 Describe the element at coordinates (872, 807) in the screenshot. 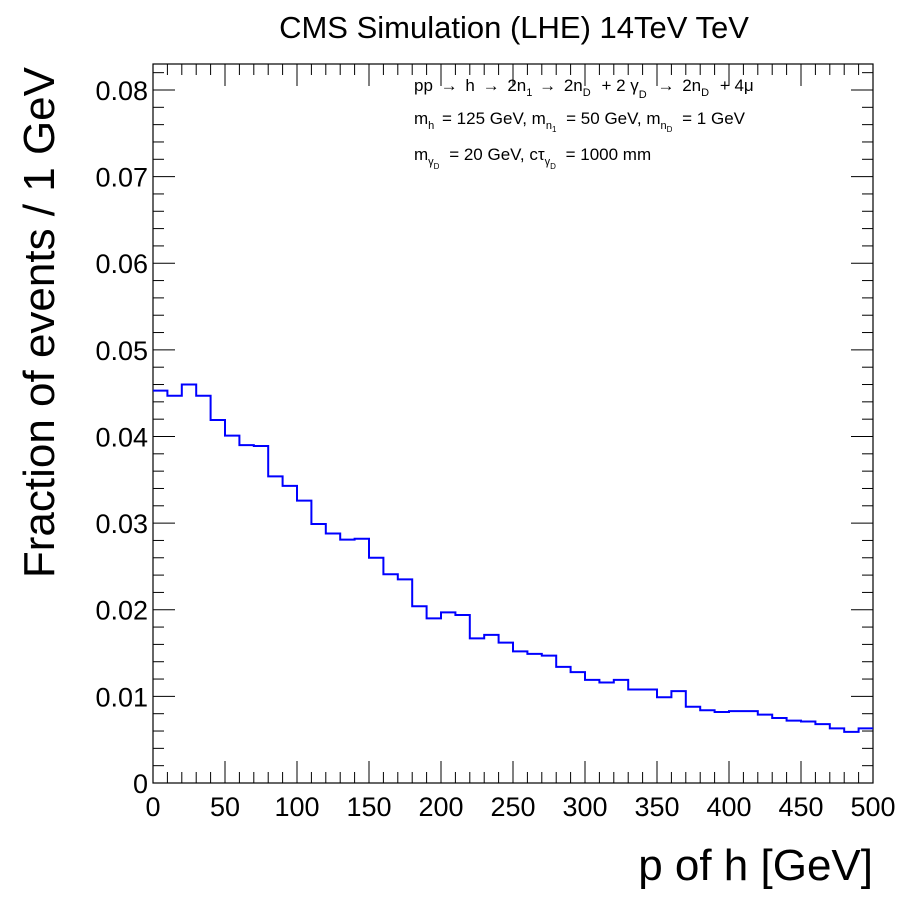

I see `x-tick-label: 500` at that location.